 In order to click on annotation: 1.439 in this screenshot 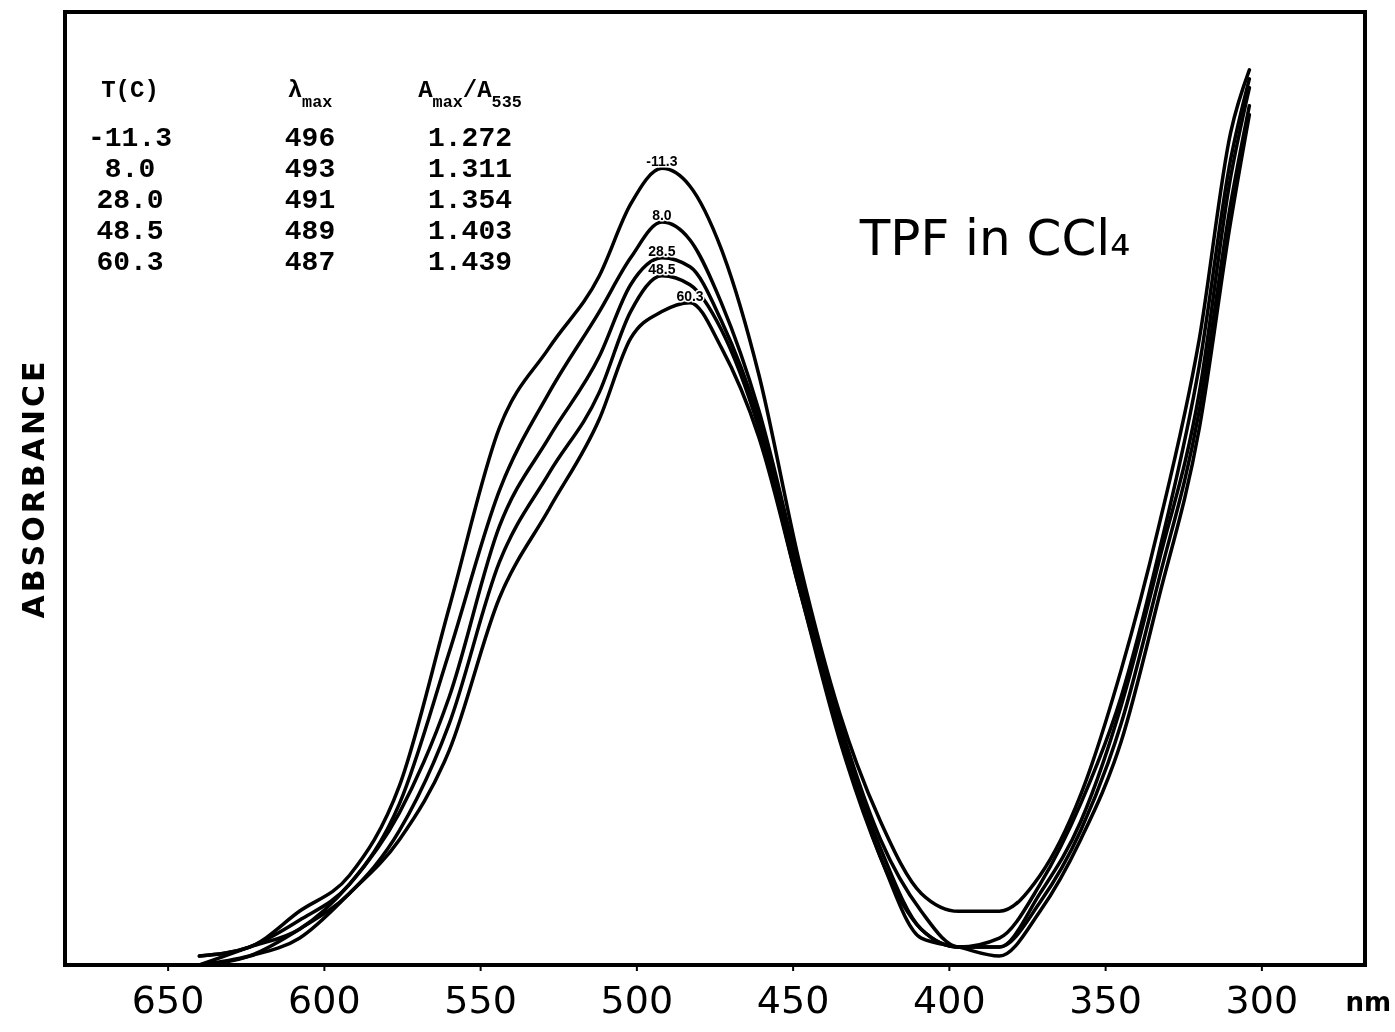, I will do `click(470, 262)`.